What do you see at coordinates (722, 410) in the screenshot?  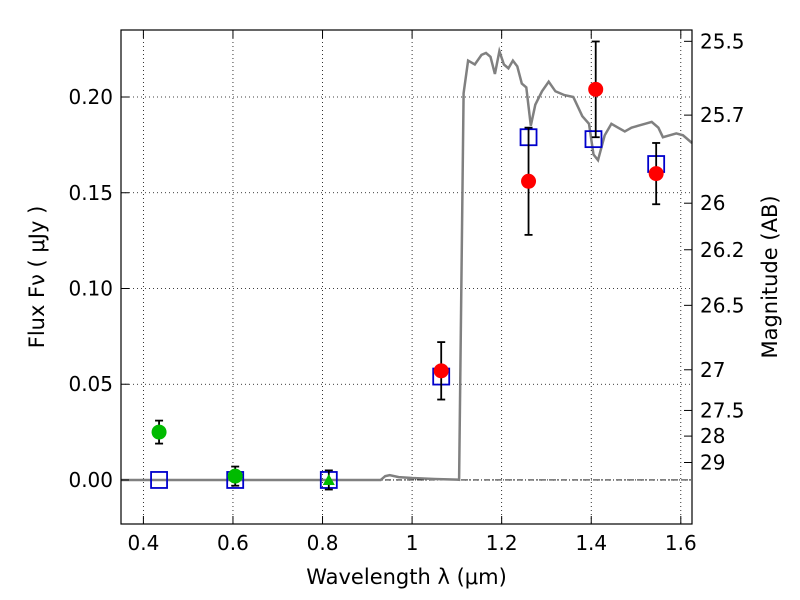 I see `magnitude-tick-label: 27.5` at bounding box center [722, 410].